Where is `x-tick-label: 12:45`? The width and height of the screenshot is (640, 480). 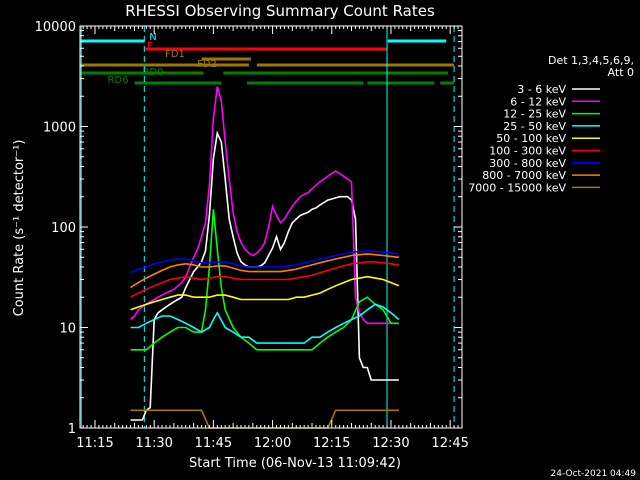
x-tick-label: 12:45 is located at coordinates (449, 443).